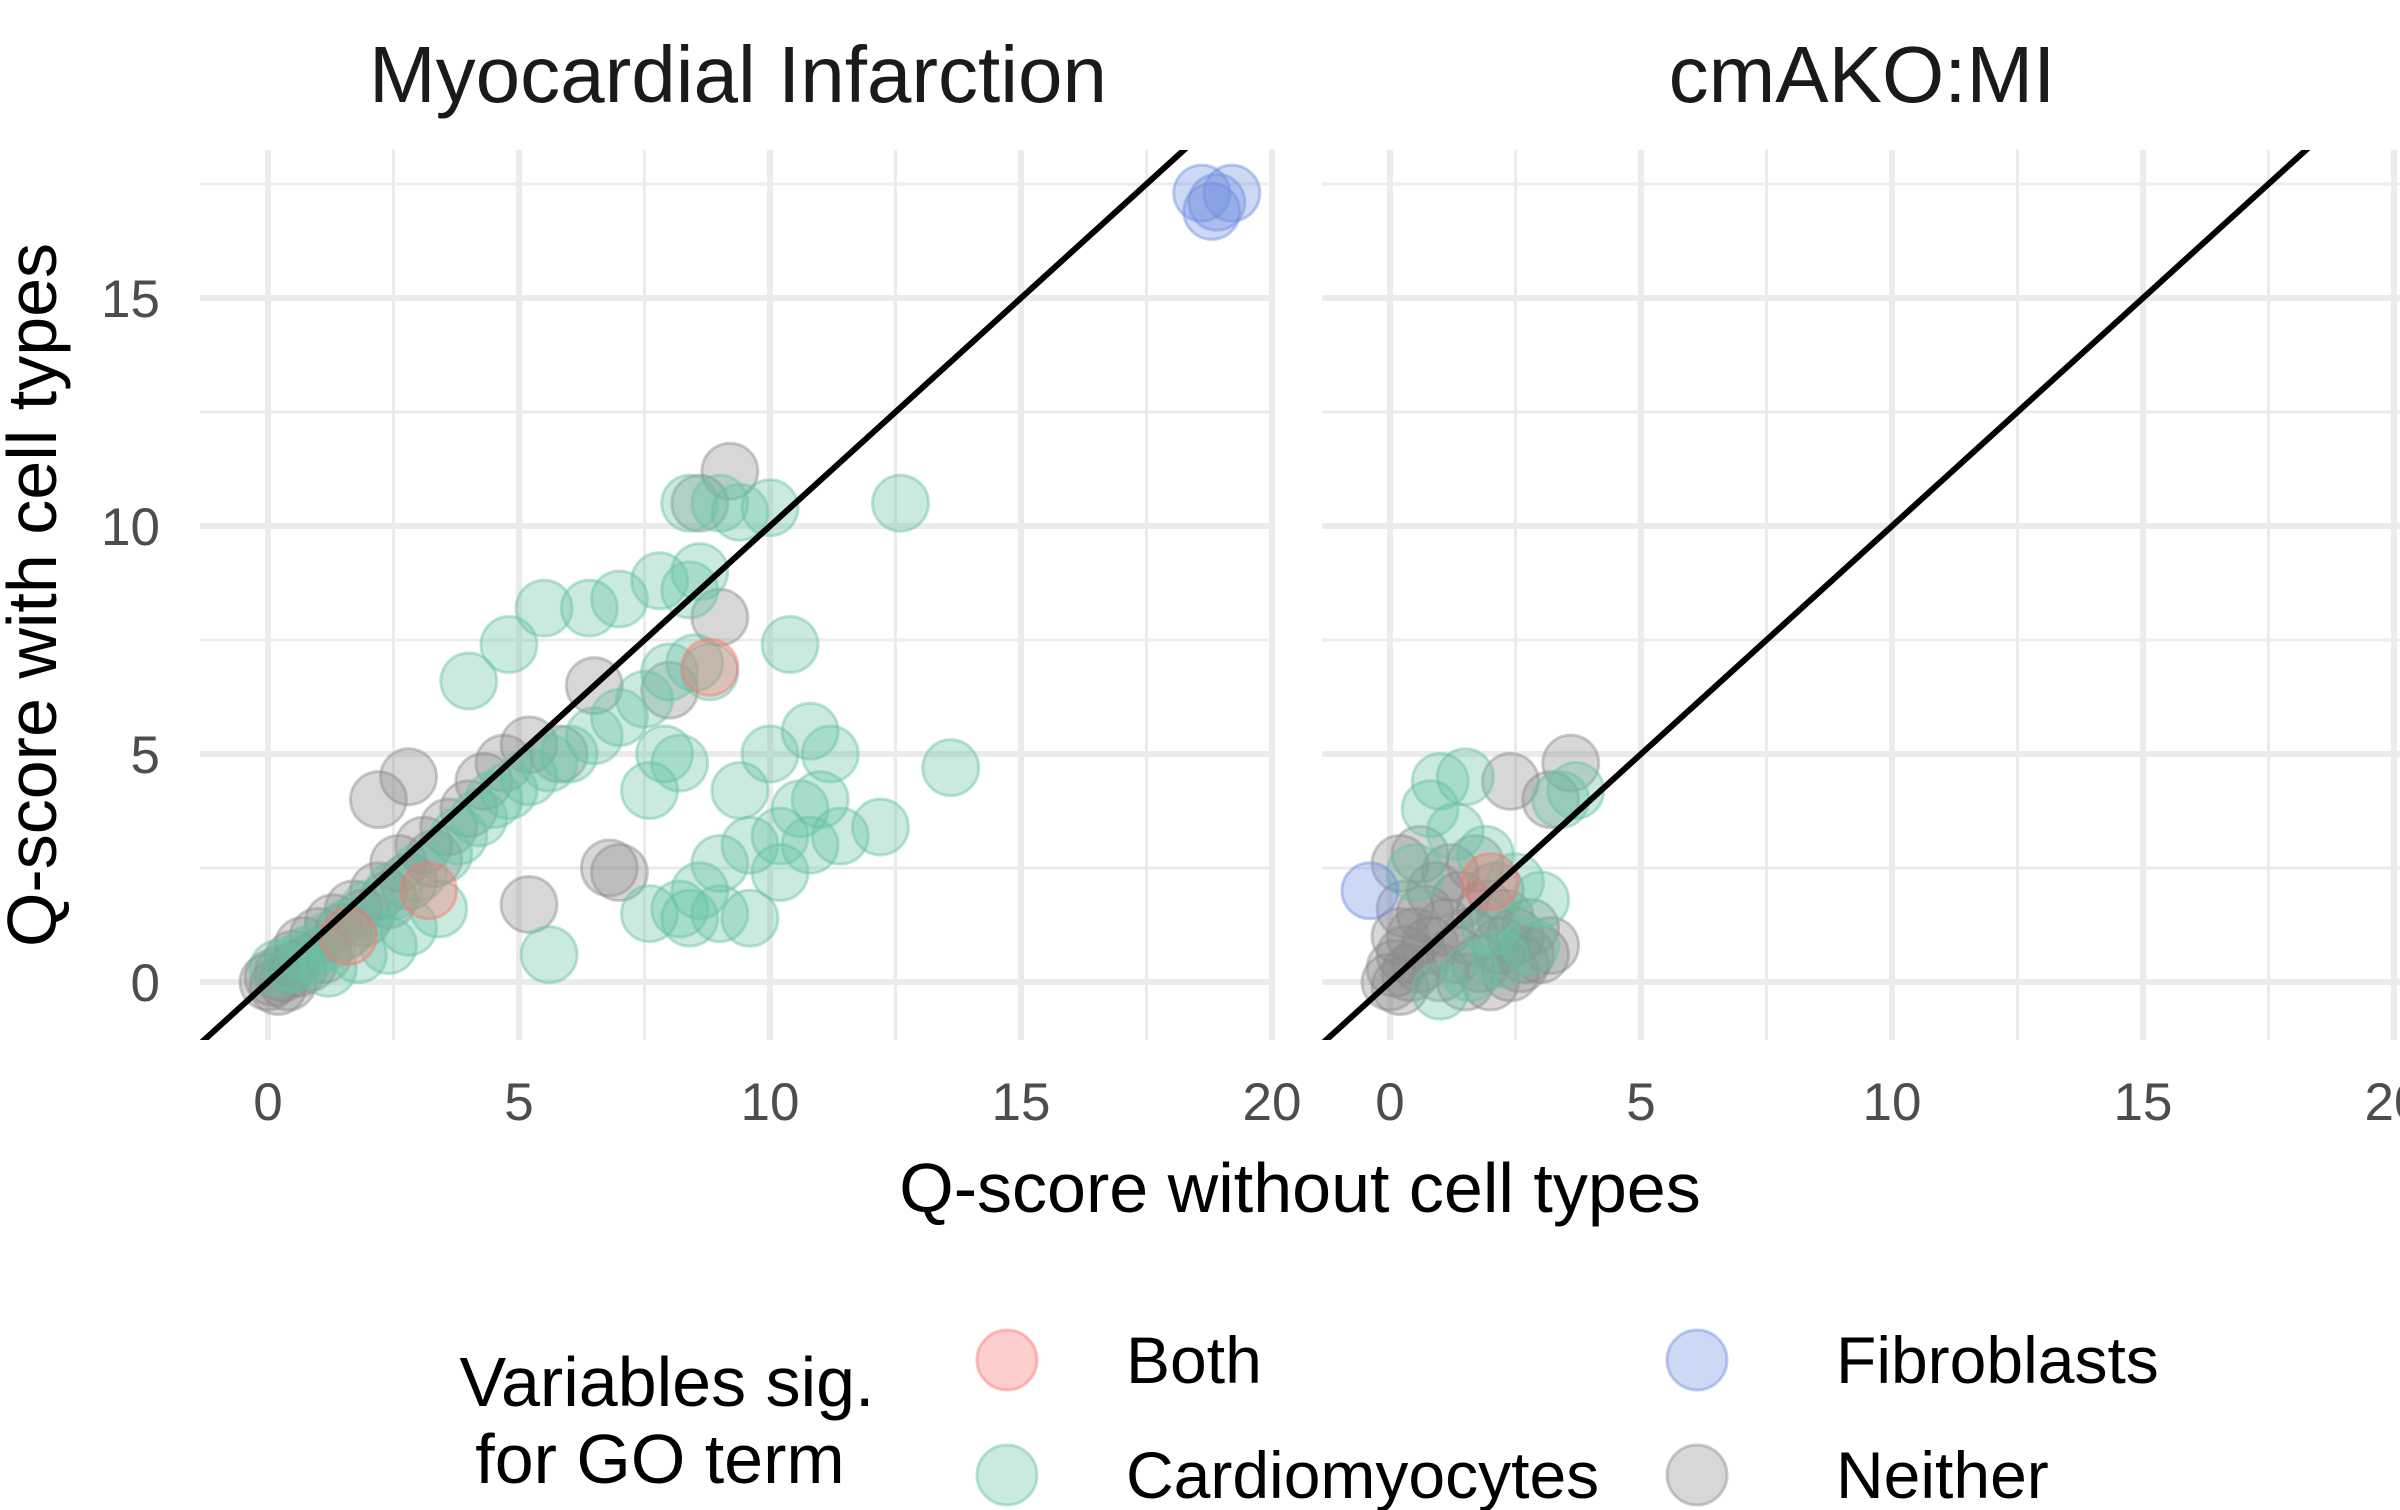 The height and width of the screenshot is (1510, 2400). Describe the element at coordinates (145, 983) in the screenshot. I see `y-tick-label: 0` at that location.